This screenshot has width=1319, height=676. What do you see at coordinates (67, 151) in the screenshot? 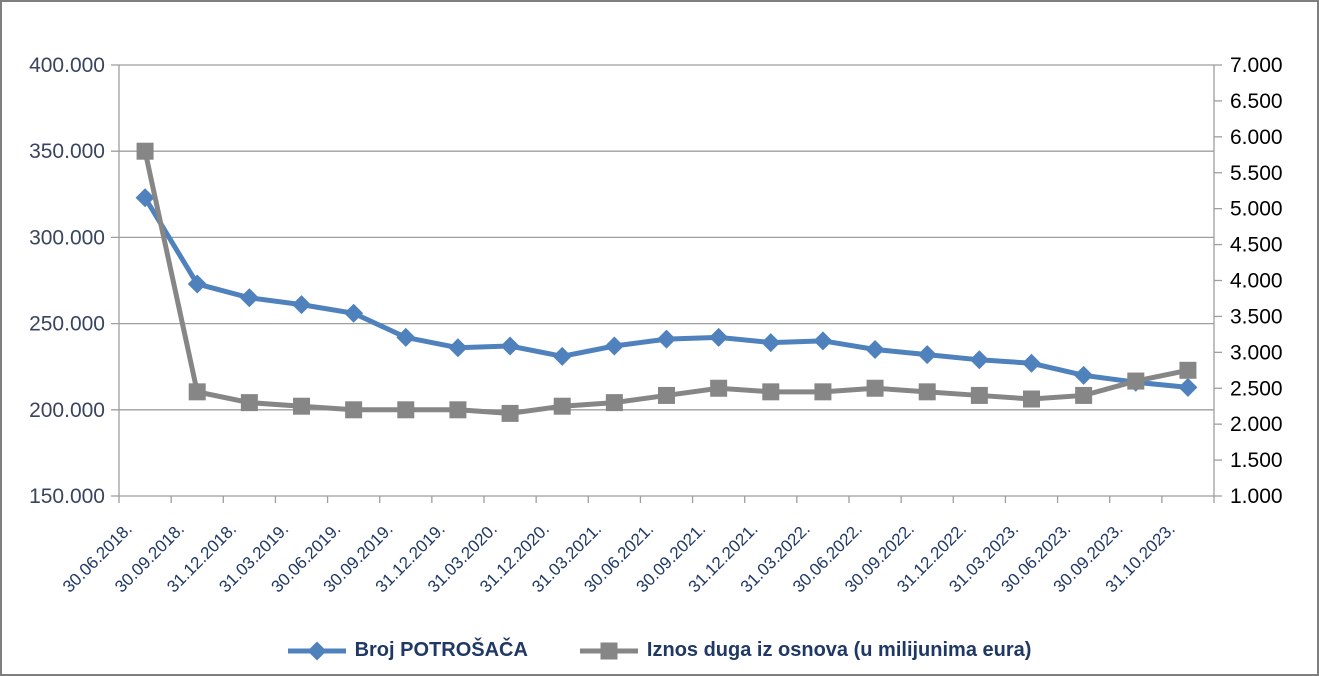
I see `left-axis-tick-label: 350.000` at bounding box center [67, 151].